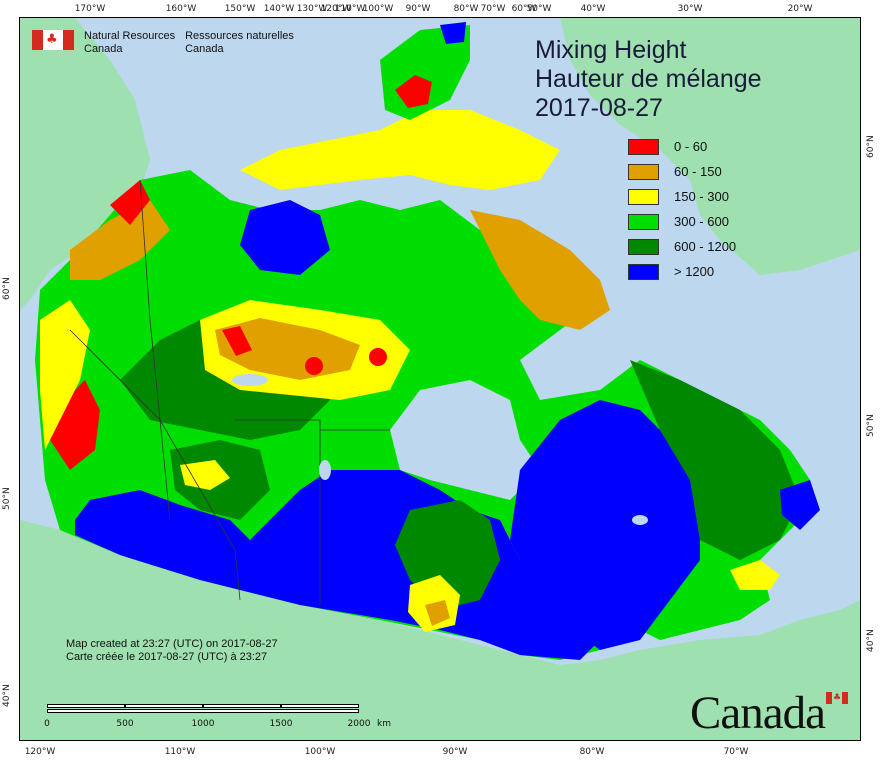  I want to click on land-greenland, so click(710, 146).